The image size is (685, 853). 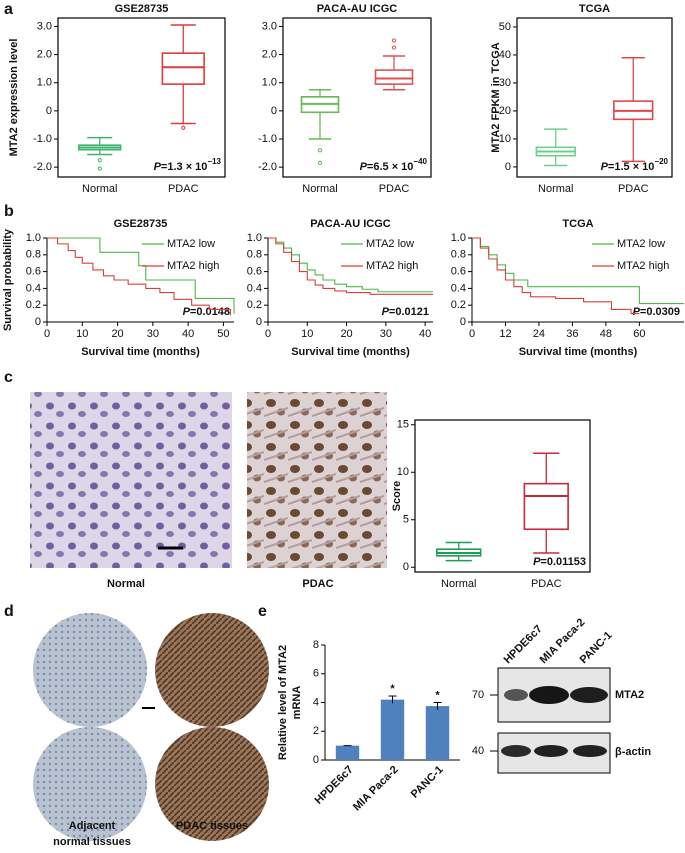 What do you see at coordinates (406, 520) in the screenshot?
I see `y-tick-label: 5` at bounding box center [406, 520].